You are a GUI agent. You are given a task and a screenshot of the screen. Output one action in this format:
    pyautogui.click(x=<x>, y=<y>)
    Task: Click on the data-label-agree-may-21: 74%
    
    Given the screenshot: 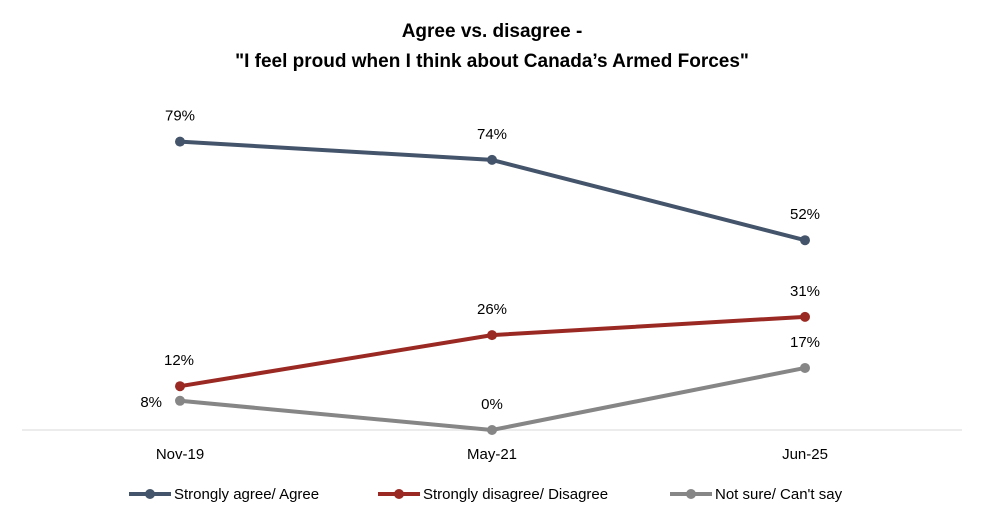 What is the action you would take?
    pyautogui.click(x=492, y=134)
    